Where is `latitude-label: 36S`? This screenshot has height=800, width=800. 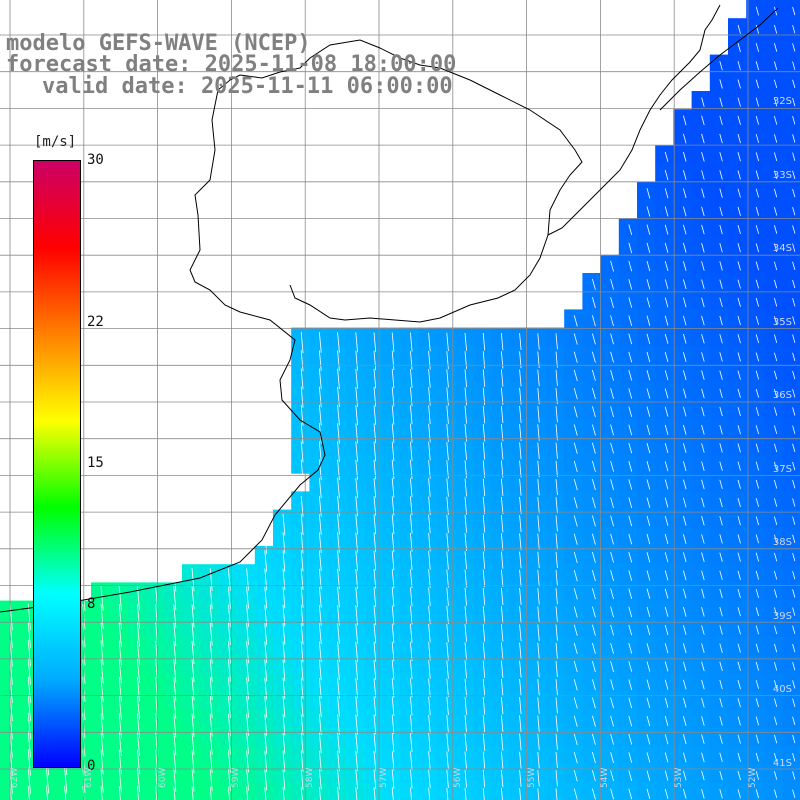
latitude-label: 36S is located at coordinates (782, 395).